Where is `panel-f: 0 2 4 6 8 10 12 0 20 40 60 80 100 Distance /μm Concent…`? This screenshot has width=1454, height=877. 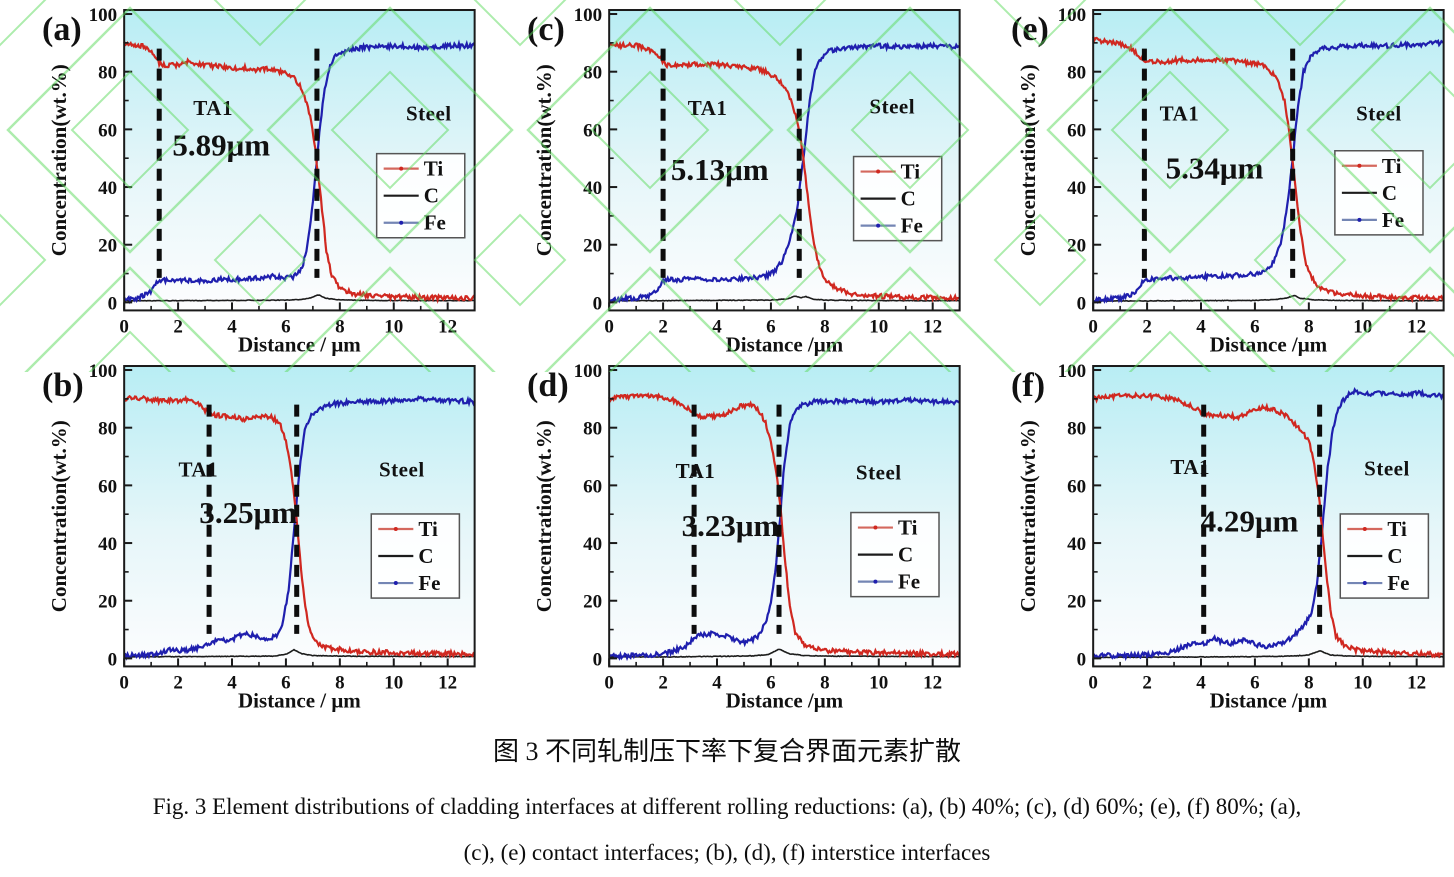
panel-f: 0 2 4 6 8 10 12 0 20 40 60 80 100 Distance /μm Concent… is located at coordinates (1211, 534).